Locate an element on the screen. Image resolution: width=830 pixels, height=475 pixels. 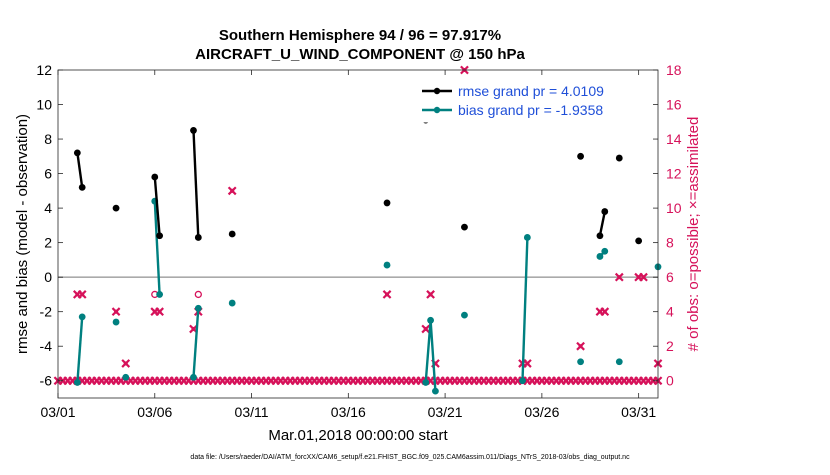
y-tick-label-right: 6 is located at coordinates (670, 277).